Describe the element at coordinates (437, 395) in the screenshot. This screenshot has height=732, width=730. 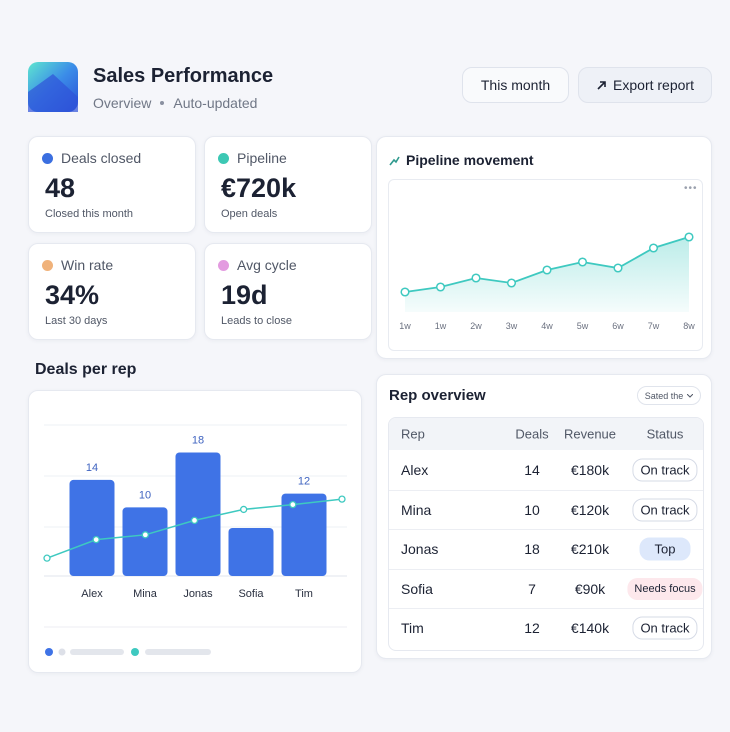
I see `card-title: Rep overview` at that location.